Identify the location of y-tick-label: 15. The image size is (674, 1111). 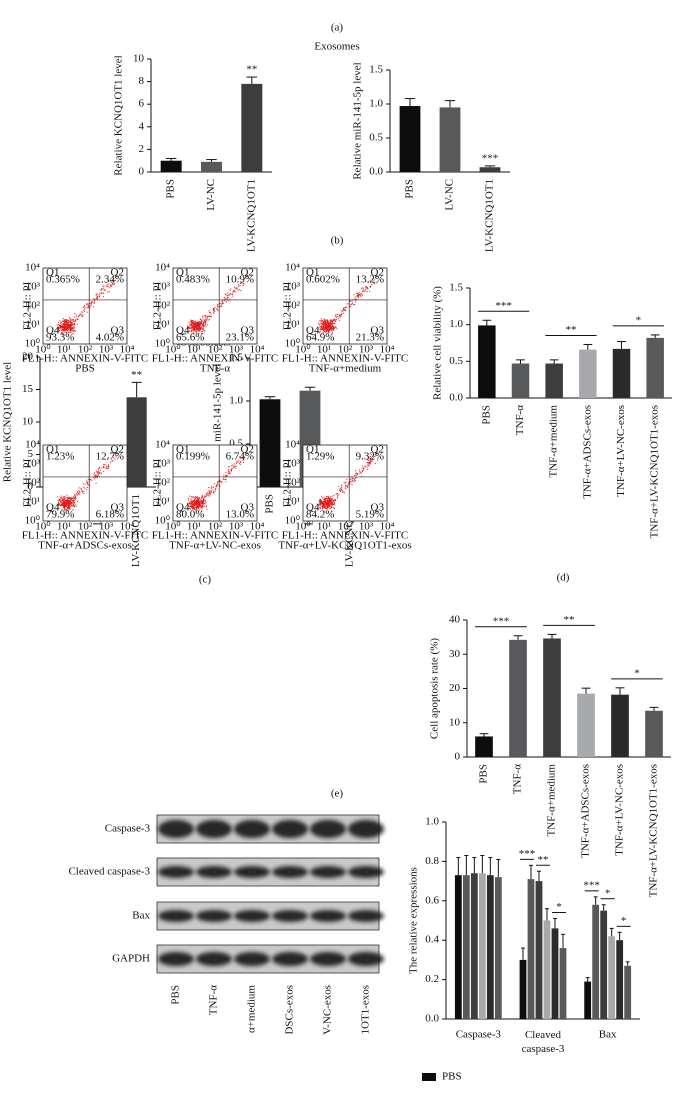
(28, 389).